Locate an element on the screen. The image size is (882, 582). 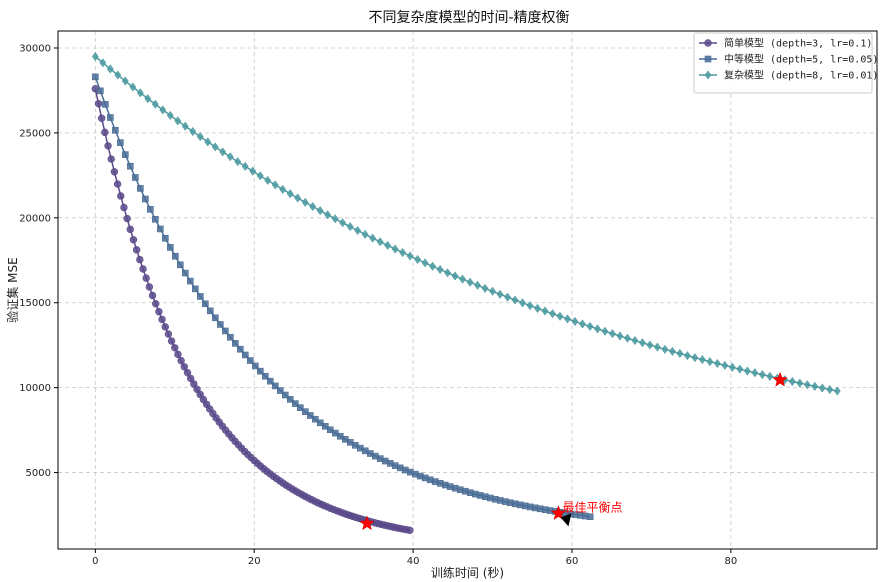
legend-label: 中等模型 (depth=5, lr=0.05) is located at coordinates (801, 59).